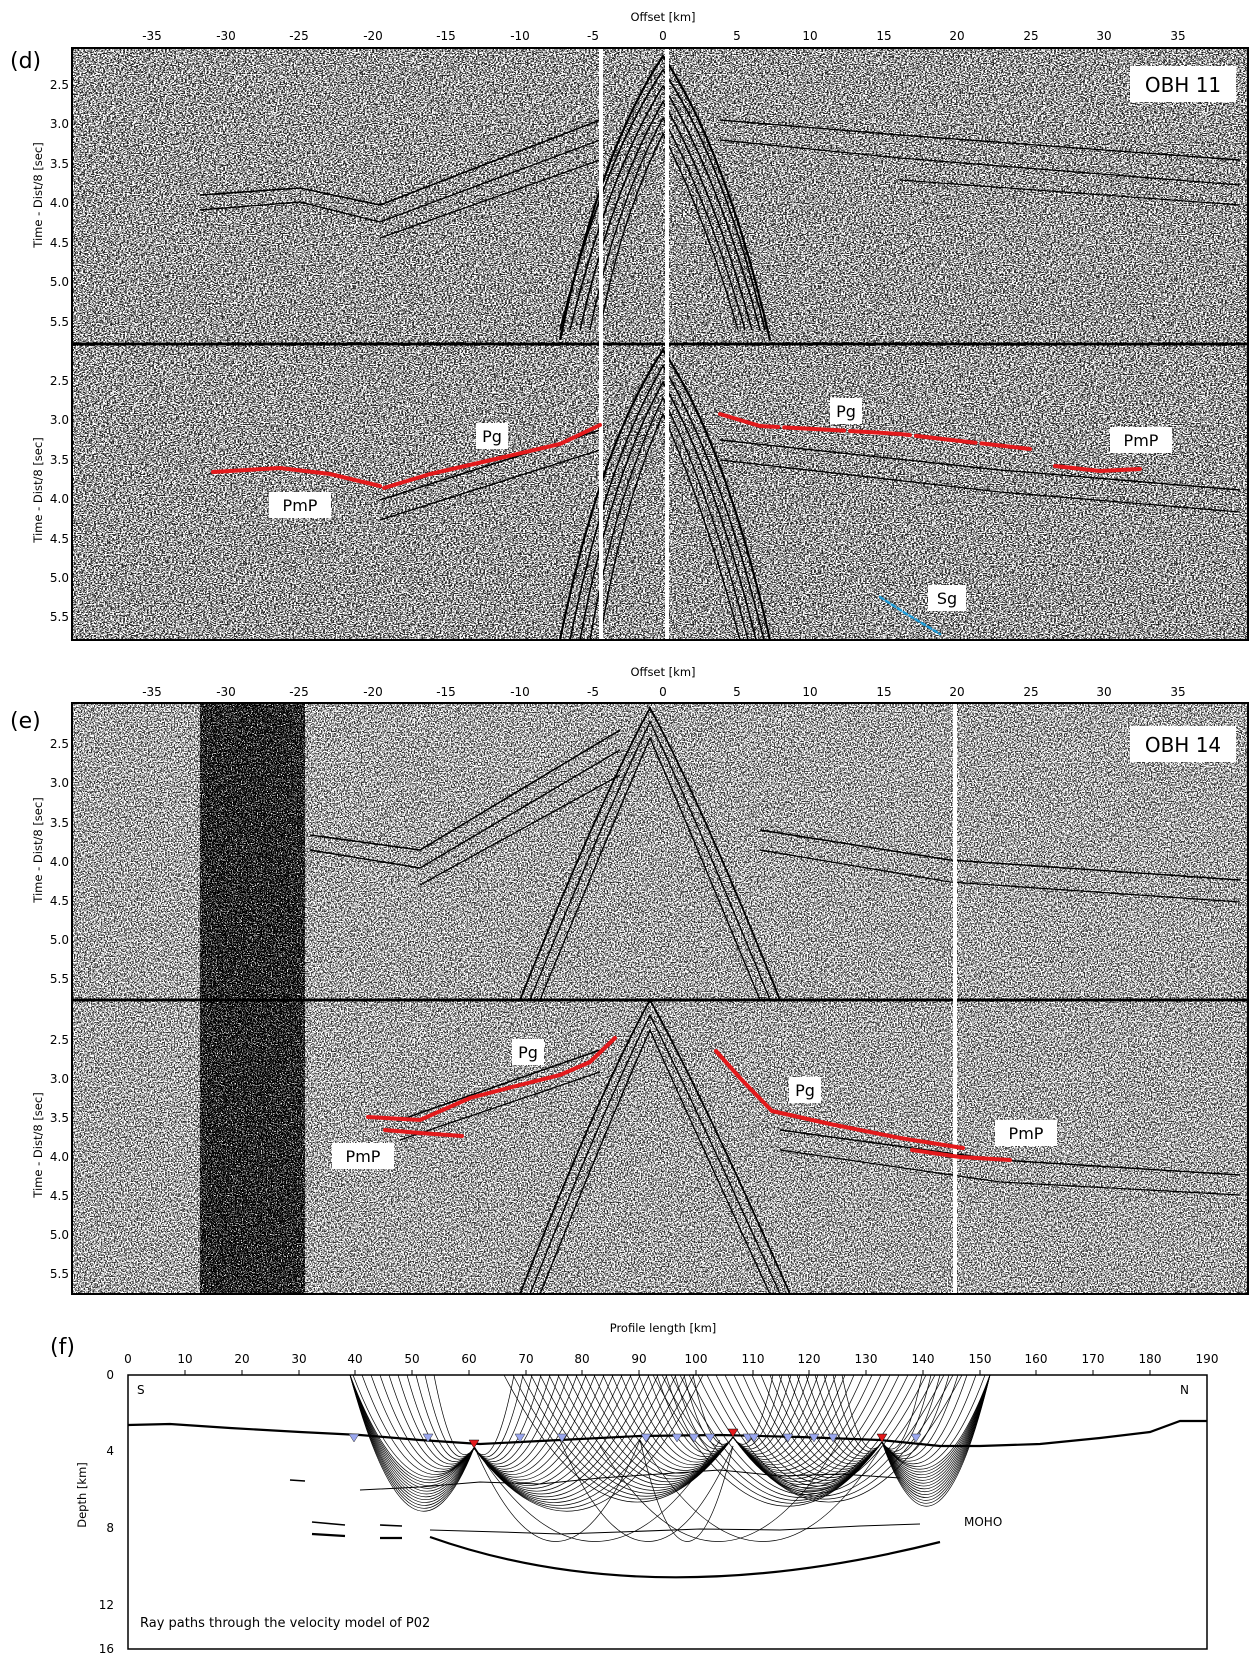 Image resolution: width=1254 pixels, height=1655 pixels. What do you see at coordinates (423, 1133) in the screenshot?
I see `panel-e-pick-pmp-left` at bounding box center [423, 1133].